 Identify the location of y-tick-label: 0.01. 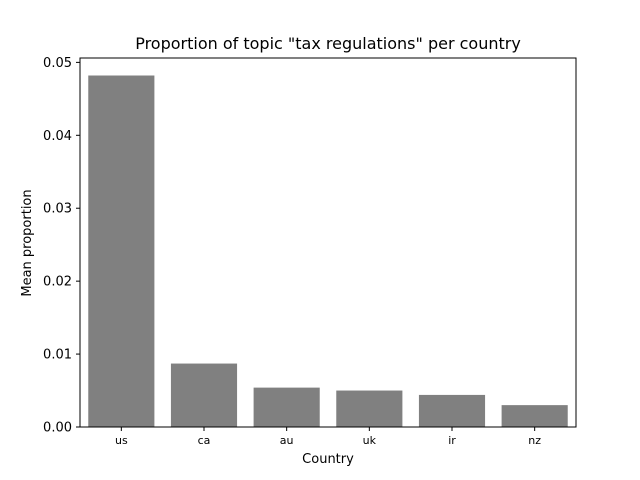
(57, 355).